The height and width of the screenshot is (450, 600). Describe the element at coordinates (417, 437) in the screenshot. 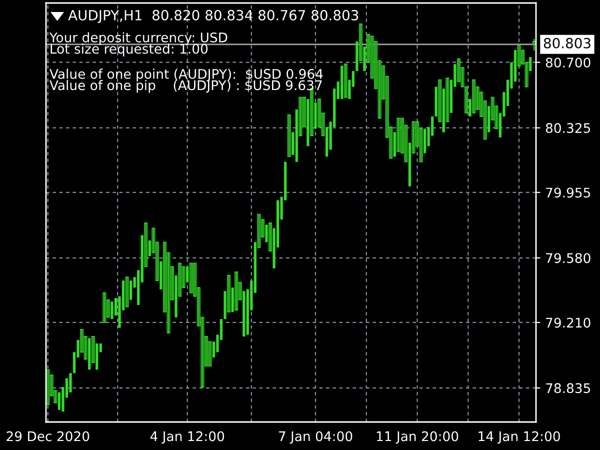

I see `x-tick-label: 11 Jan 20:00` at that location.